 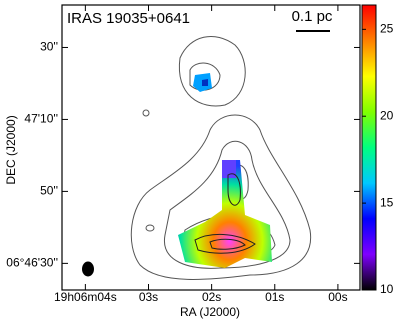 What do you see at coordinates (148, 297) in the screenshot?
I see `x-tick-label: 03s` at bounding box center [148, 297].